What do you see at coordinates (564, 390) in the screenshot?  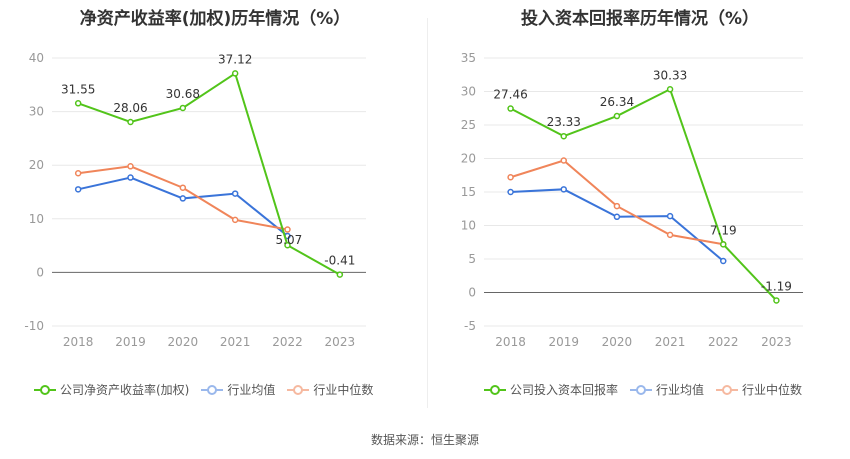 I see `legend-label: 公司投入资本回报率` at bounding box center [564, 390].